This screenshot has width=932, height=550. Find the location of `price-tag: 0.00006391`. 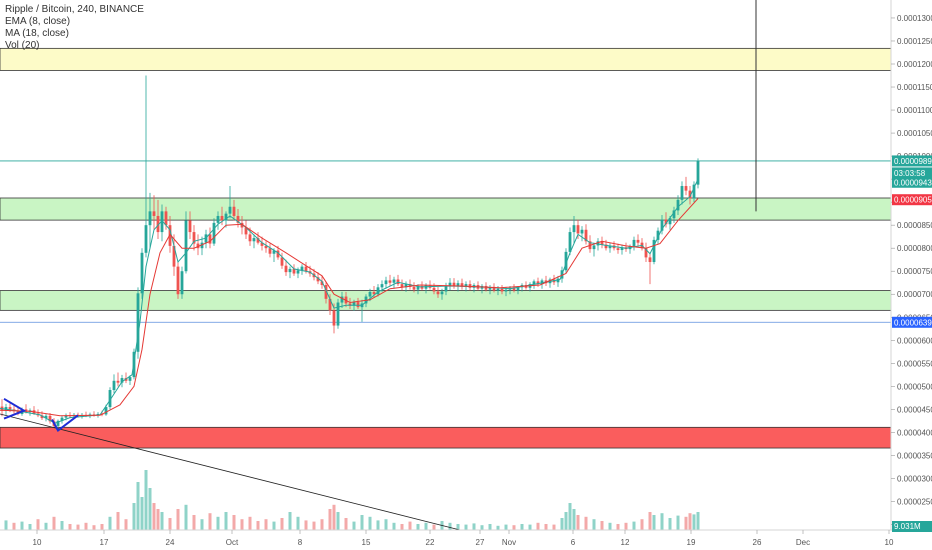

price-tag: 0.00006391 is located at coordinates (913, 322).